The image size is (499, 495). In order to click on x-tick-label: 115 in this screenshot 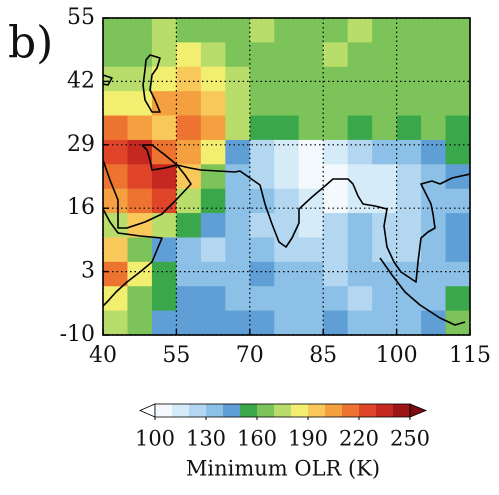, I will do `click(470, 355)`.